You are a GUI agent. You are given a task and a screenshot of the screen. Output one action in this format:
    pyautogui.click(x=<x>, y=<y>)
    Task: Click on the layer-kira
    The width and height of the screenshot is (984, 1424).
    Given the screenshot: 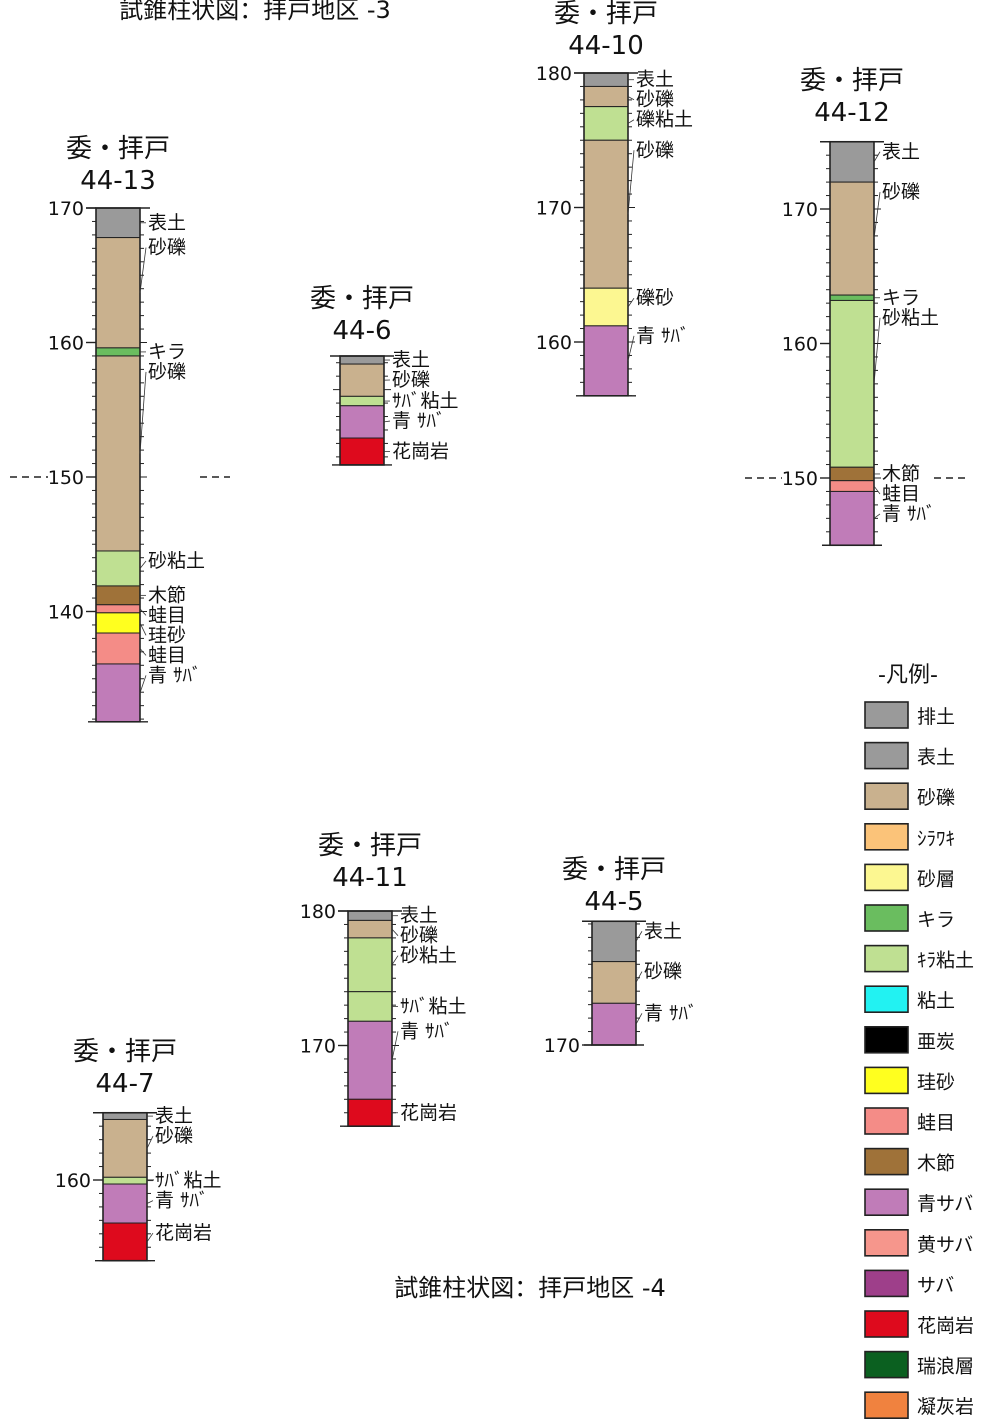 What is the action you would take?
    pyautogui.click(x=852, y=297)
    